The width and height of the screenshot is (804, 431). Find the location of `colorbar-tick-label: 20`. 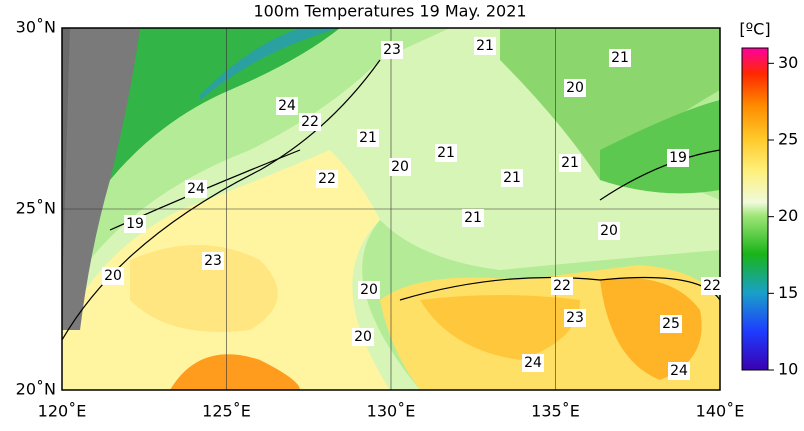

colorbar-tick-label: 20 is located at coordinates (788, 215).